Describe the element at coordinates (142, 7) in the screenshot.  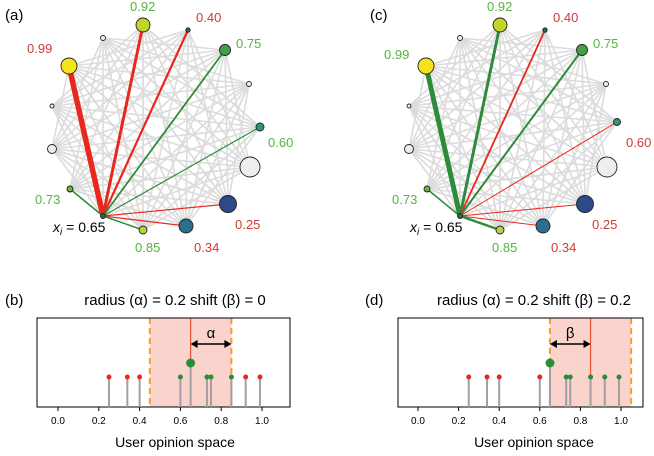
I see `node-opinion-label: 0.92` at that location.